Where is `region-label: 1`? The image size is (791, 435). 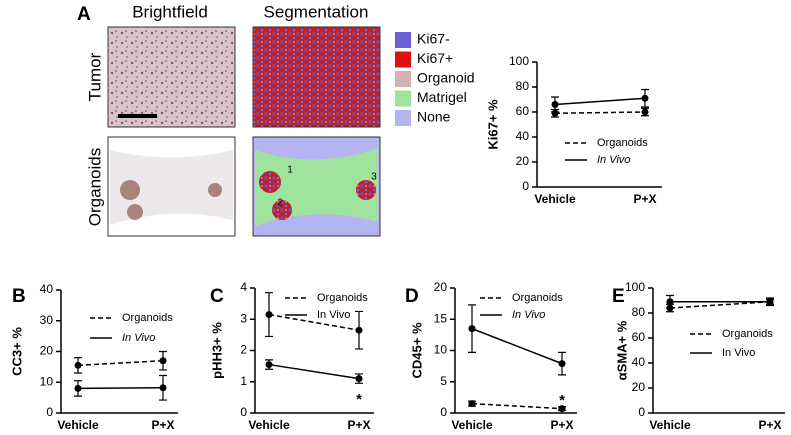 region-label: 1 is located at coordinates (290, 170).